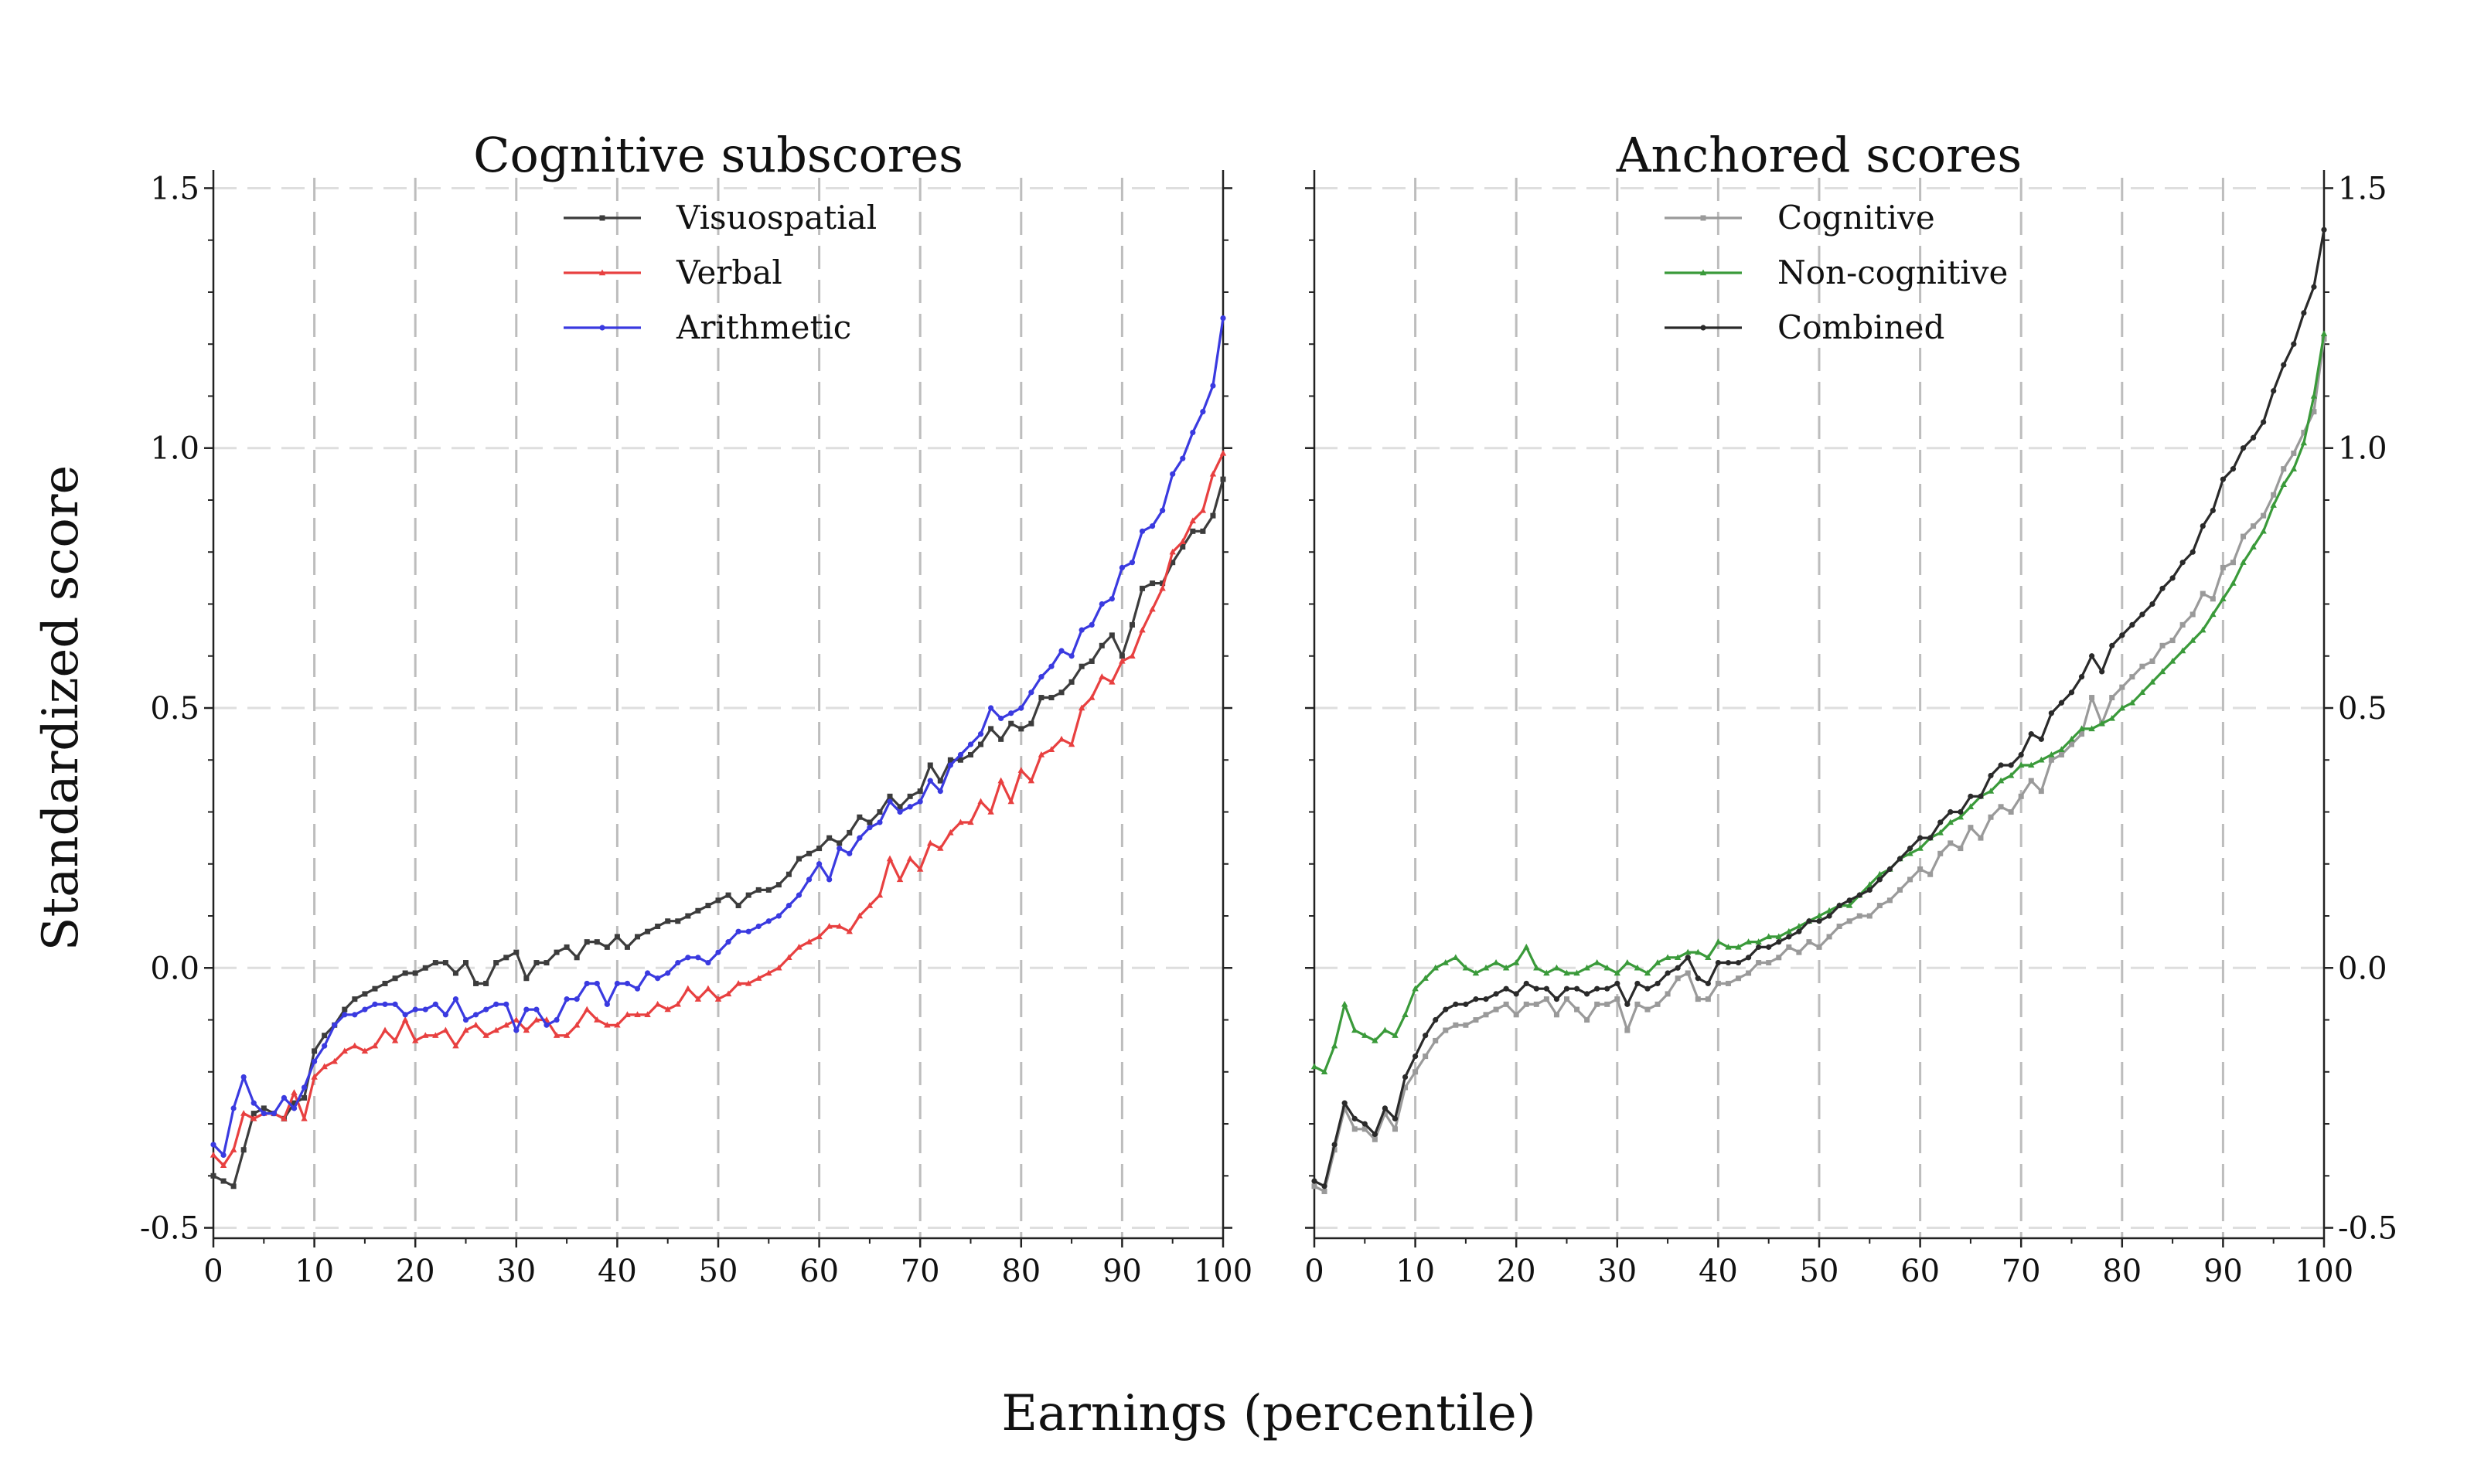 The height and width of the screenshot is (1484, 2474). Describe the element at coordinates (1122, 1271) in the screenshot. I see `x-tick-label: 90` at that location.